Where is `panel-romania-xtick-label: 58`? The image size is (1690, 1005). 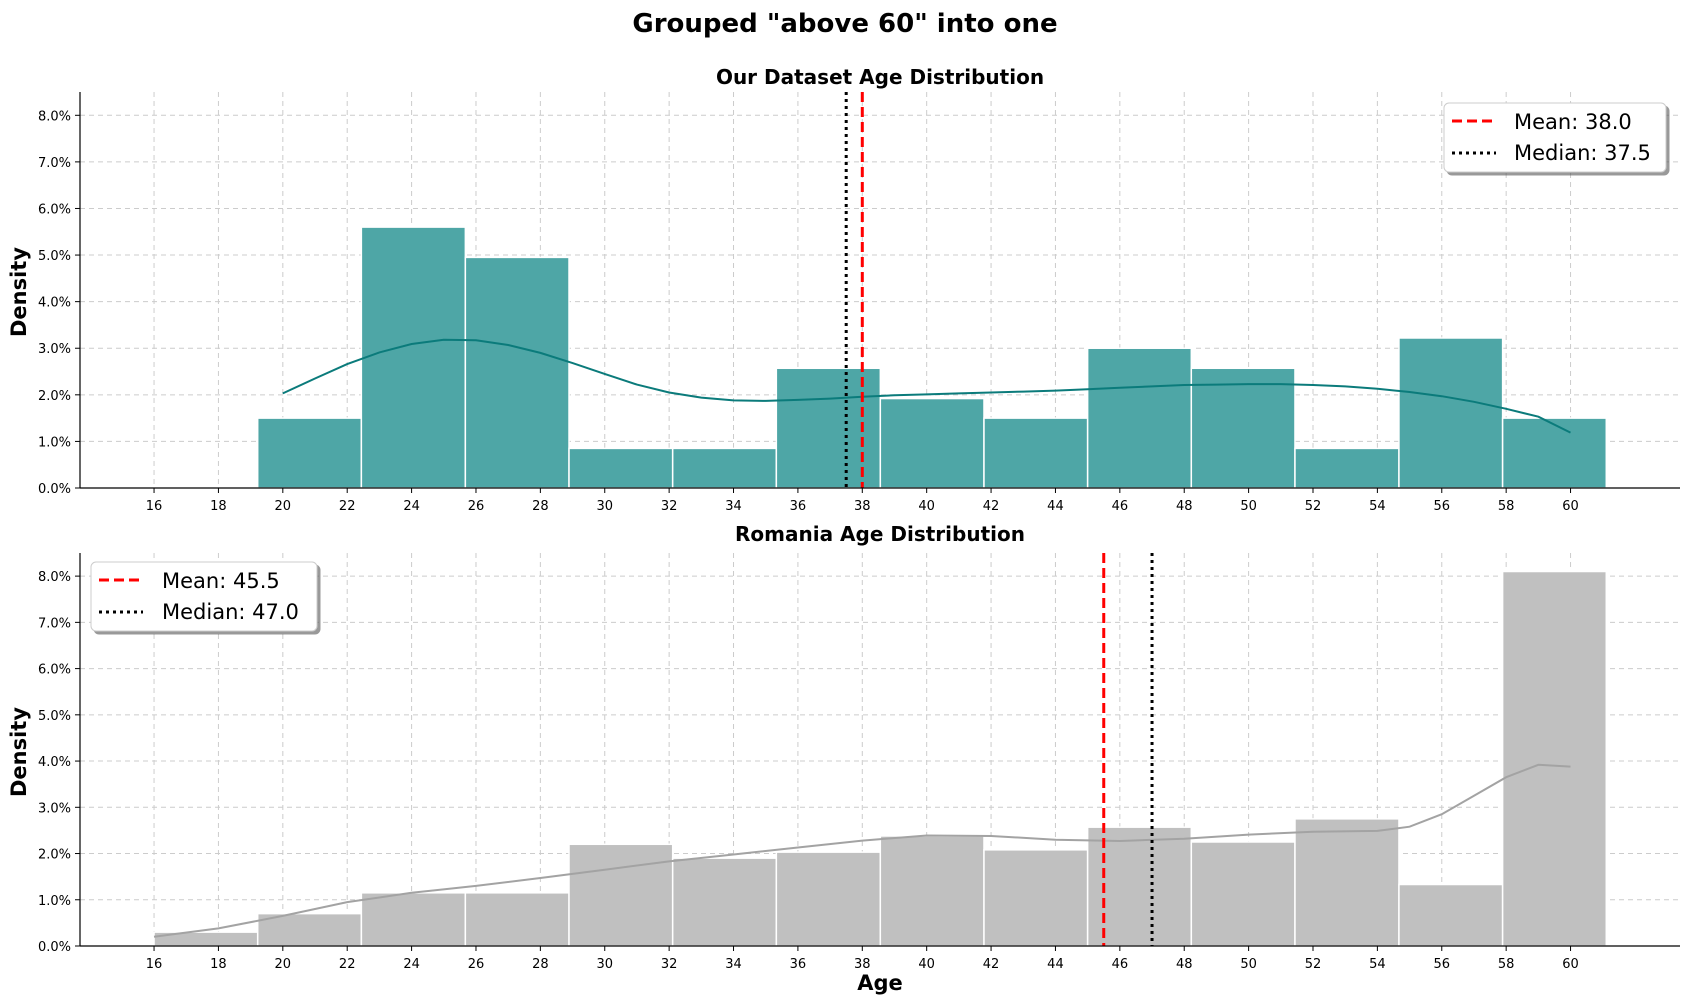 panel-romania-xtick-label: 58 is located at coordinates (1506, 964).